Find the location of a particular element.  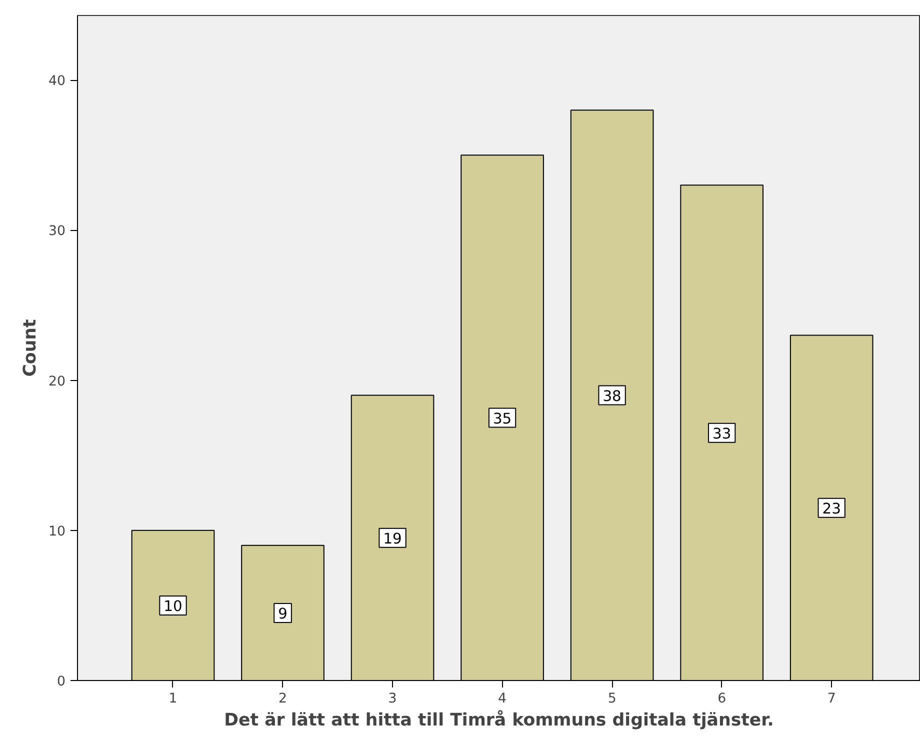

data-label: 38 is located at coordinates (612, 396).